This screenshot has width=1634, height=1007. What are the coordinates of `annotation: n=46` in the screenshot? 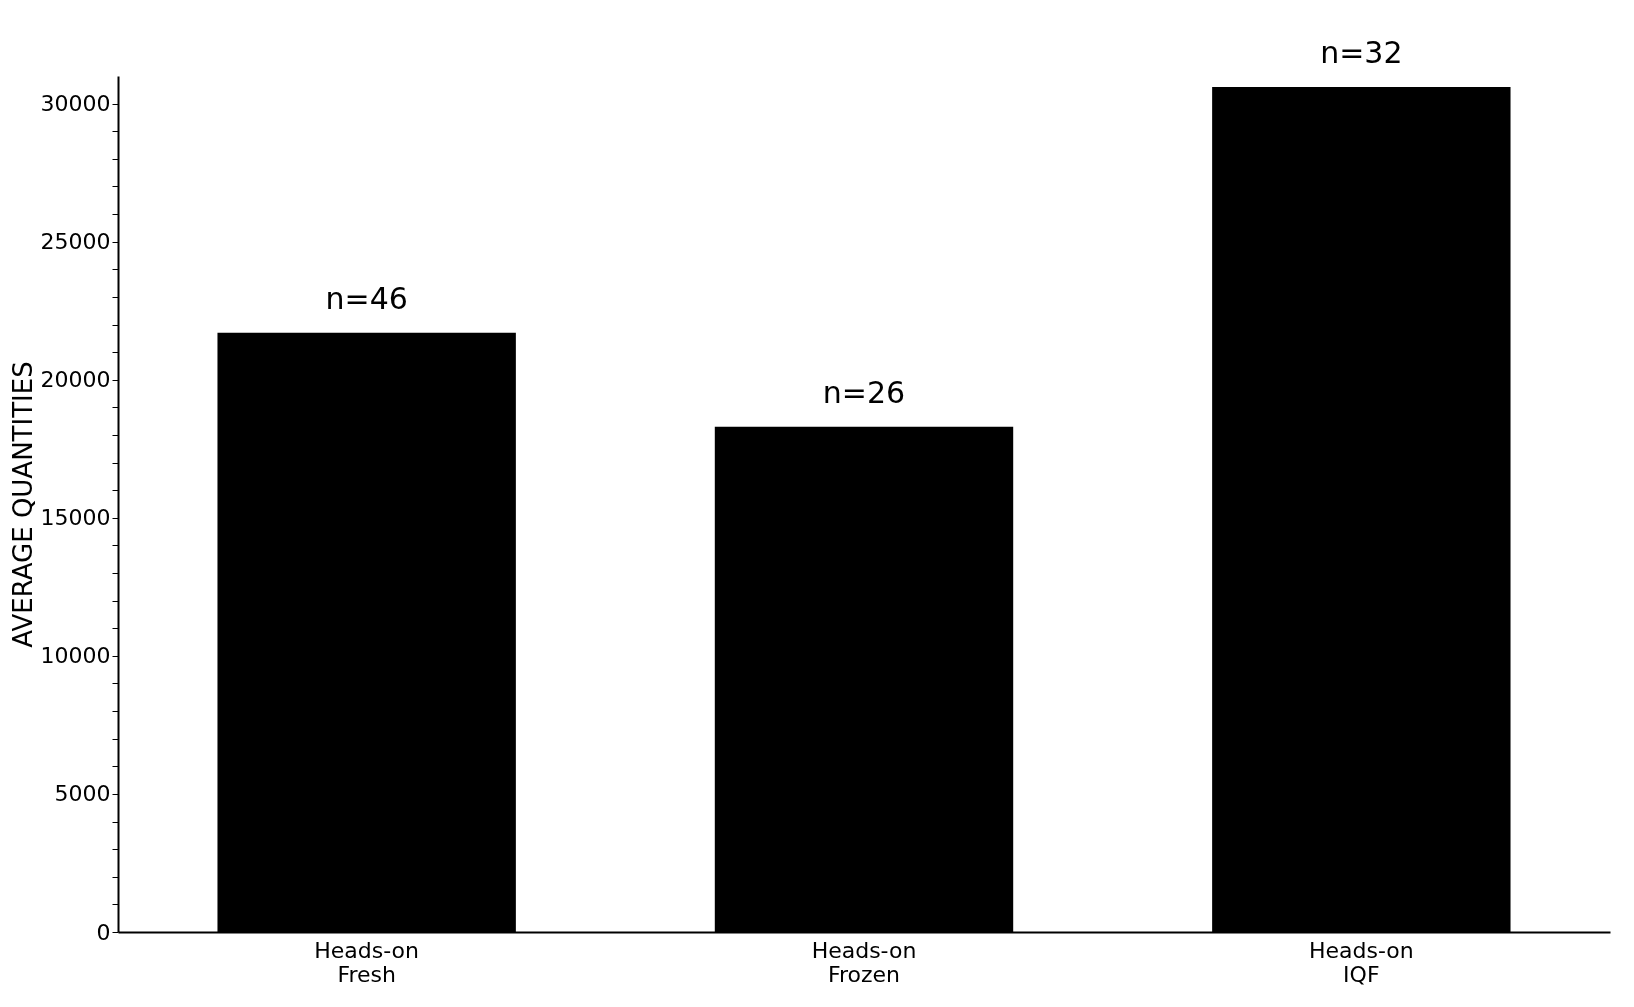 It's located at (366, 298).